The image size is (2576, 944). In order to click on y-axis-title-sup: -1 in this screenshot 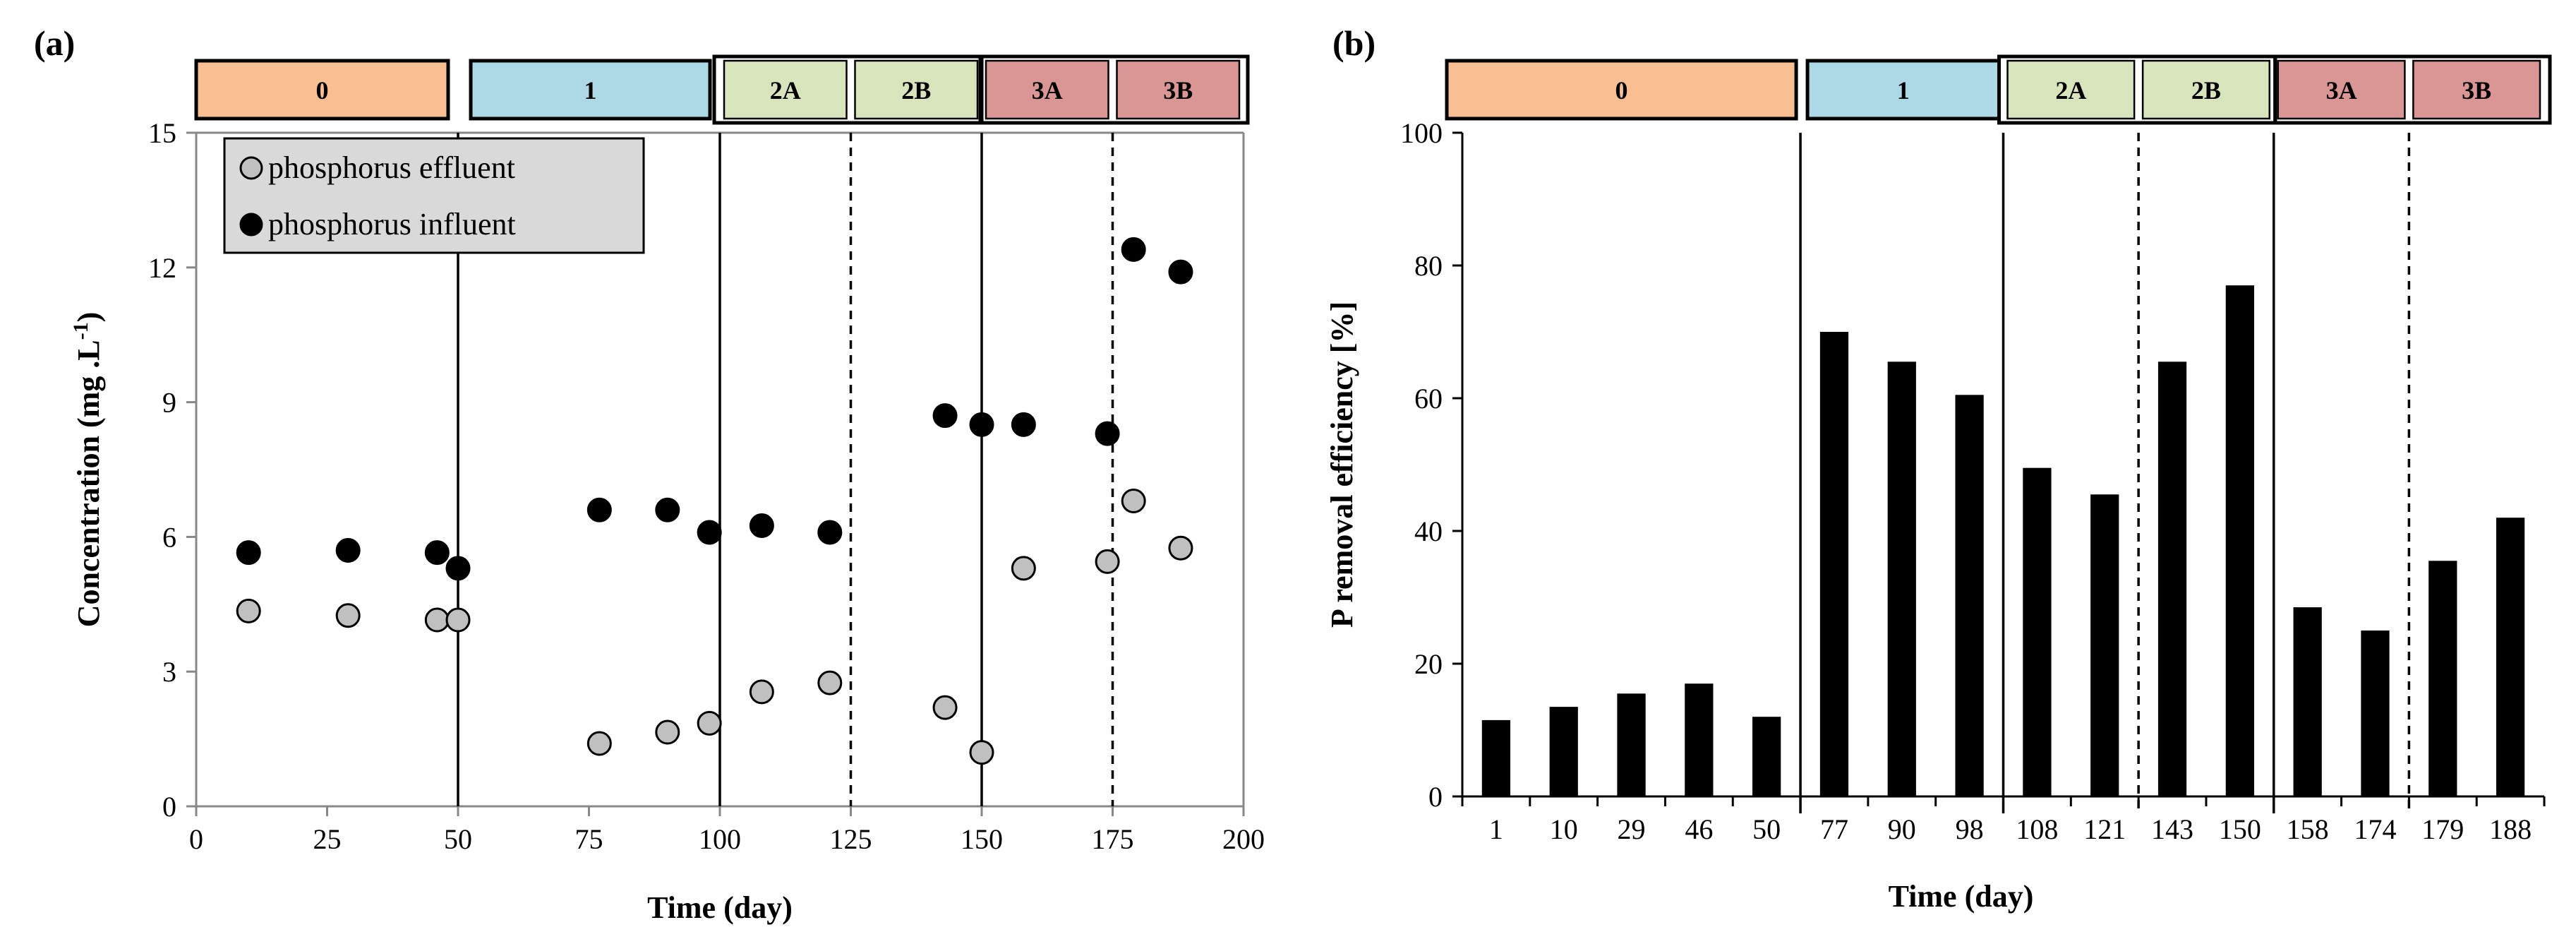, I will do `click(80, 331)`.